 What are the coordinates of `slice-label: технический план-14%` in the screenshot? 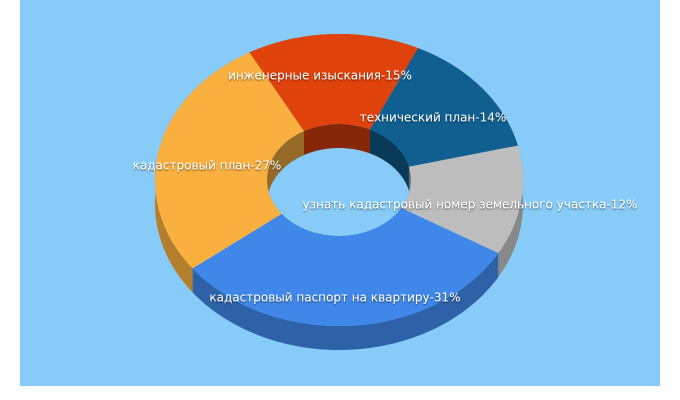 It's located at (433, 118).